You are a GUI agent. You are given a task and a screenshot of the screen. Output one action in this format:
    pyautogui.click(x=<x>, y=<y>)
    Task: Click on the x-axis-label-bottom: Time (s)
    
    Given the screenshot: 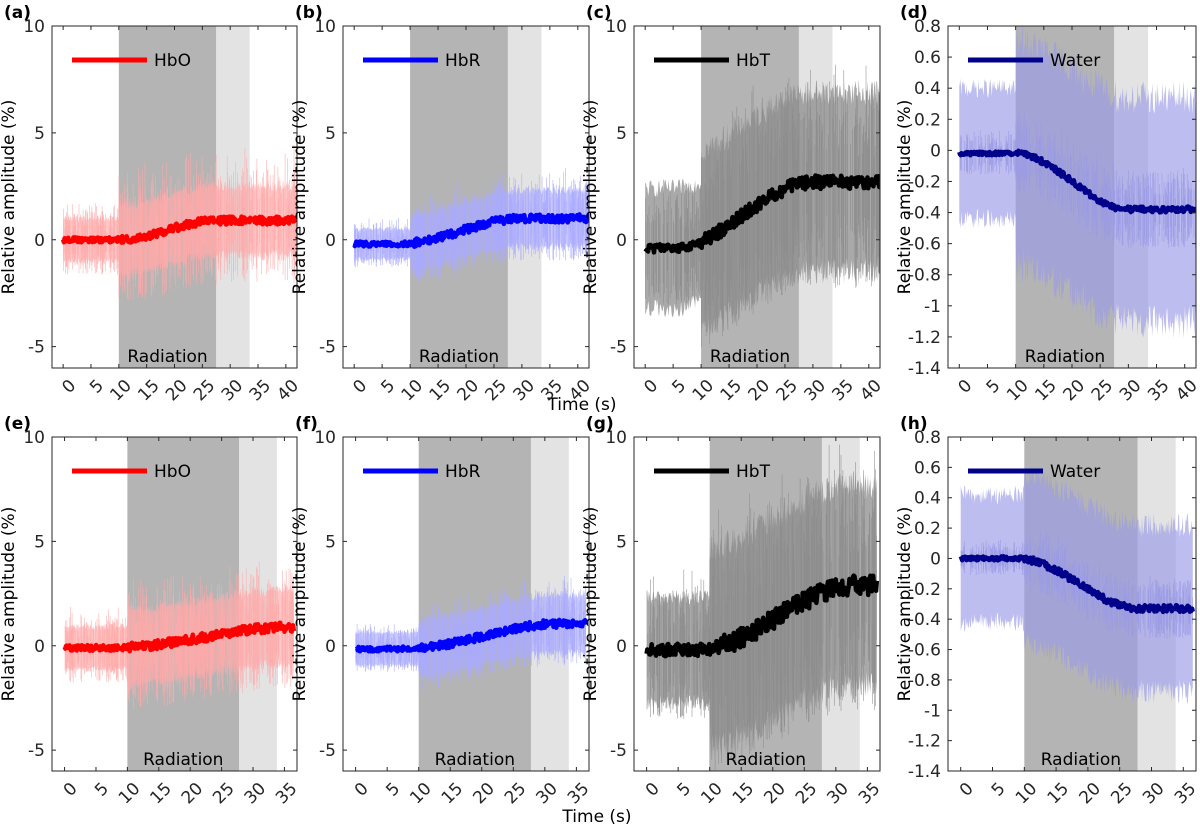 What is the action you would take?
    pyautogui.click(x=596, y=817)
    